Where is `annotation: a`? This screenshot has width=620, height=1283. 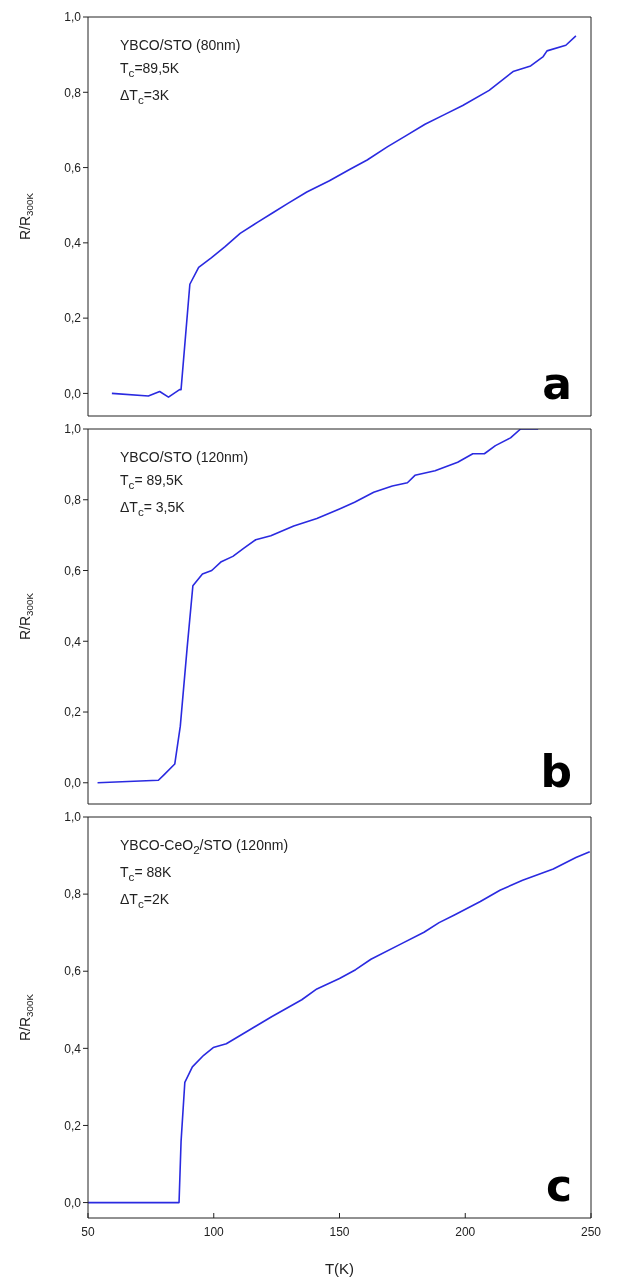
annotation: a is located at coordinates (557, 383).